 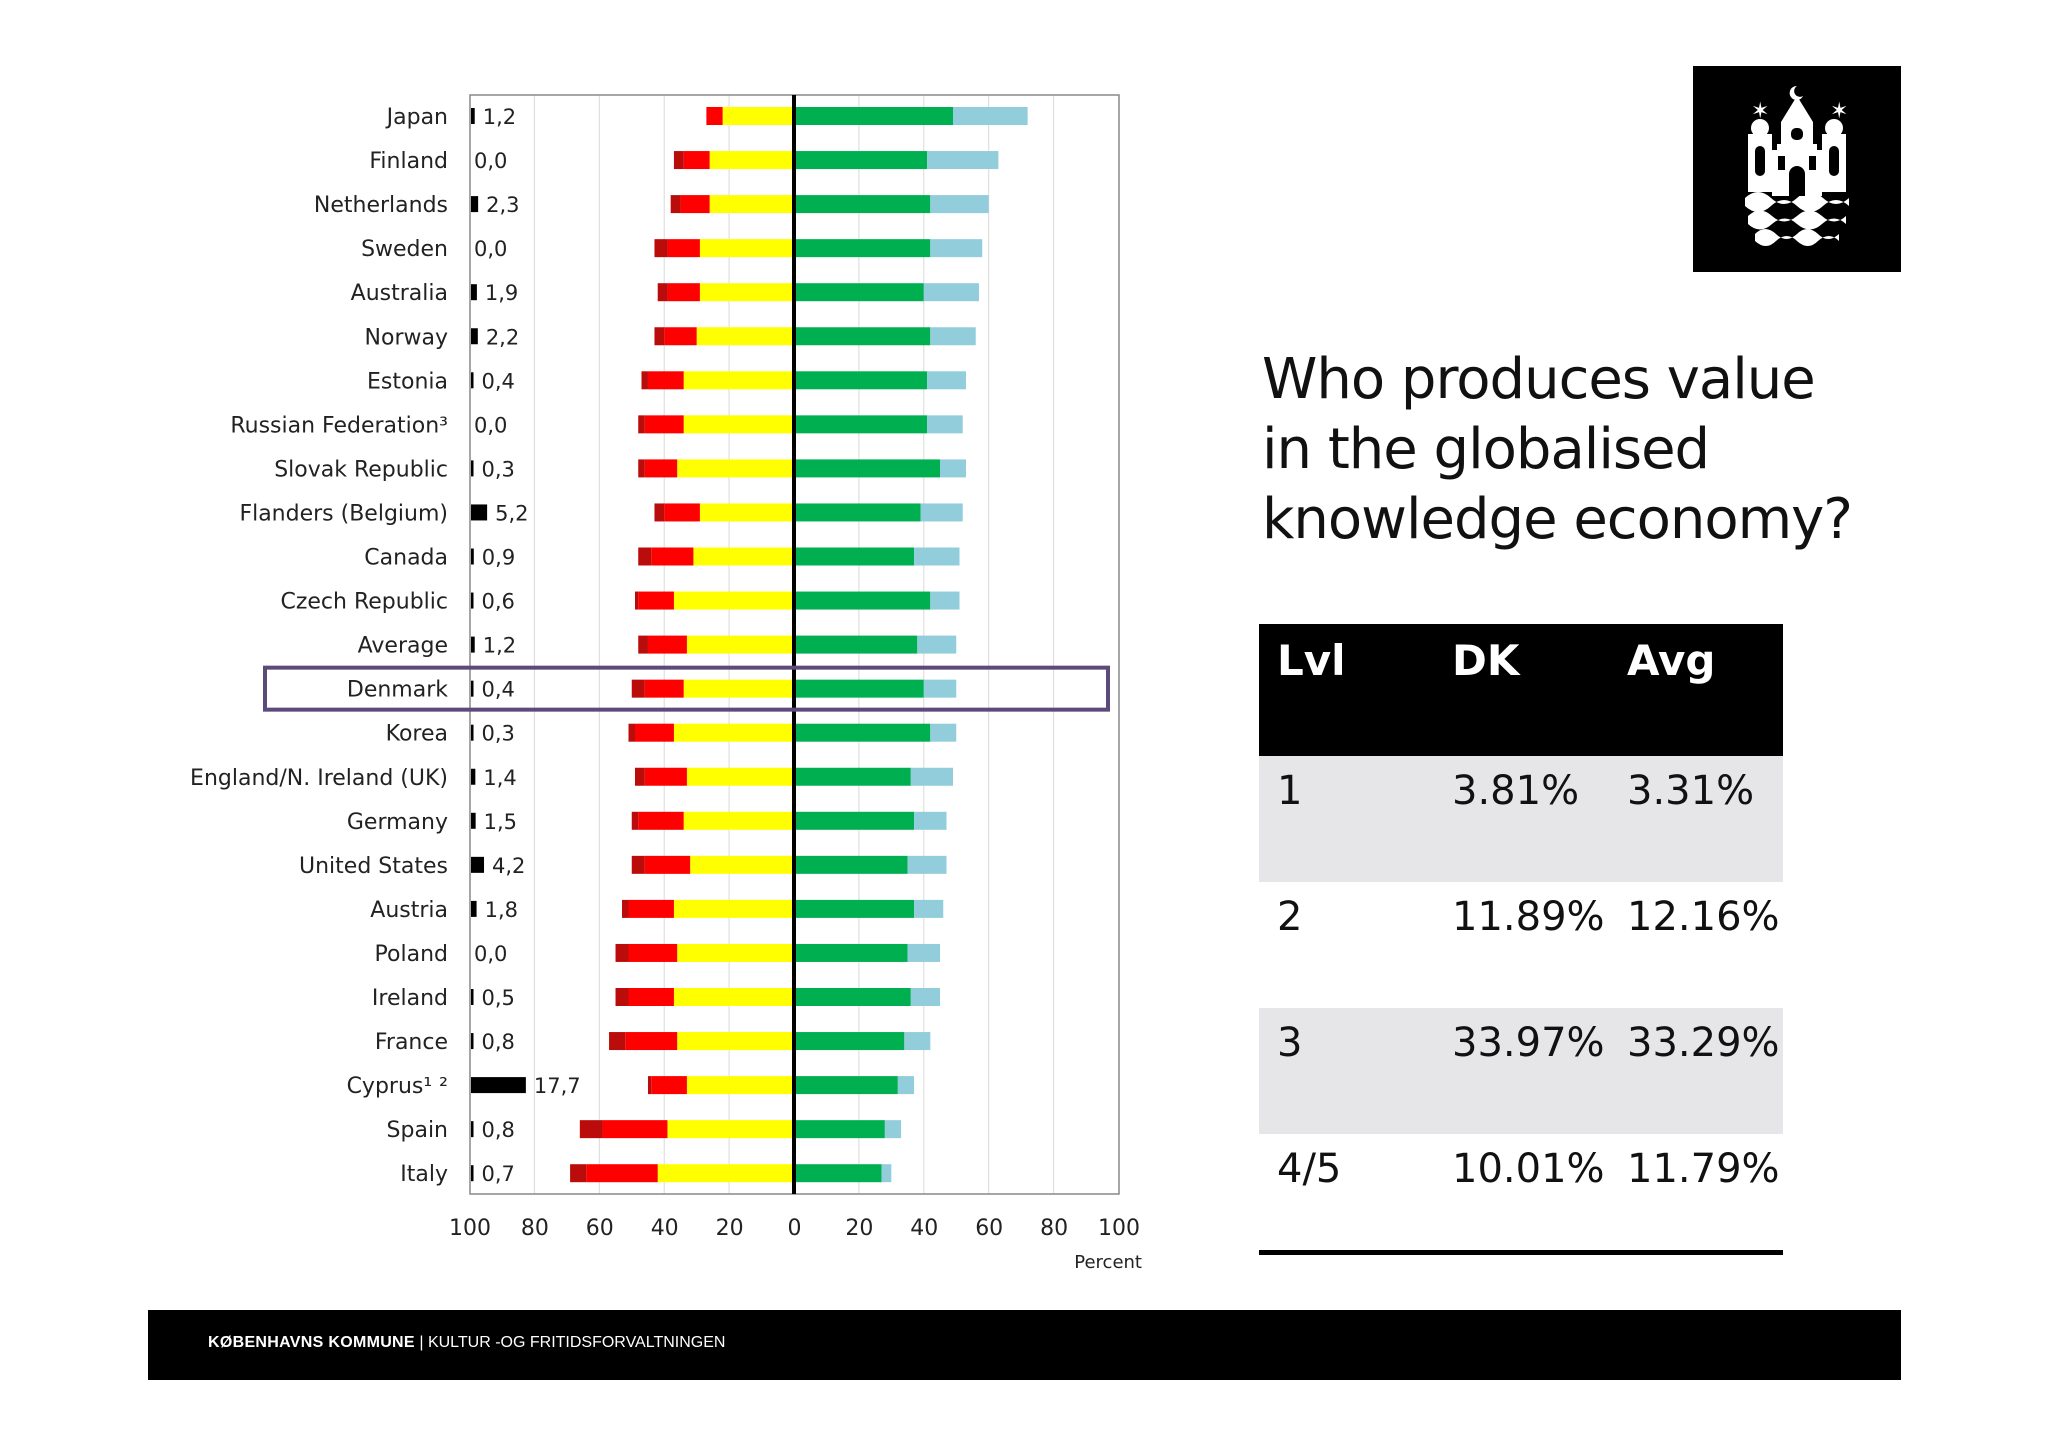 I want to click on x-tick-label: 20, so click(x=730, y=1228).